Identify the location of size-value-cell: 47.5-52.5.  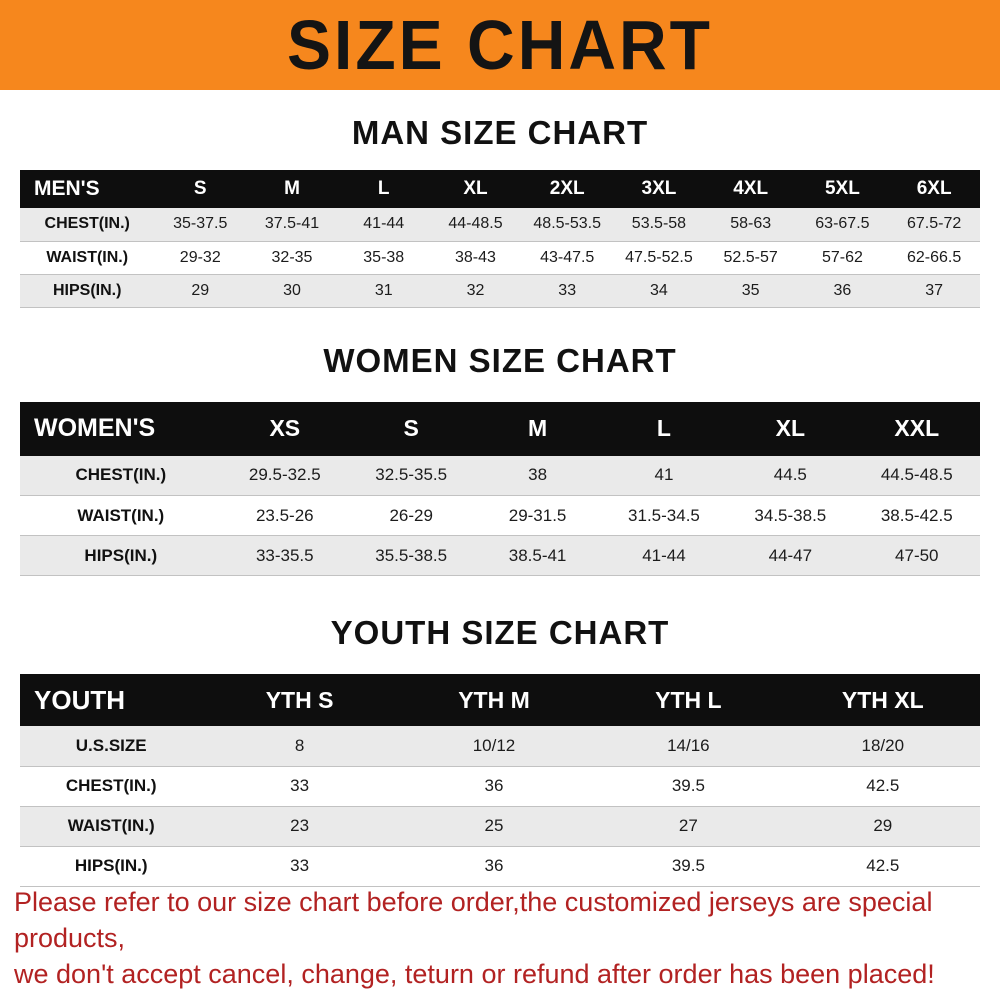
(659, 257).